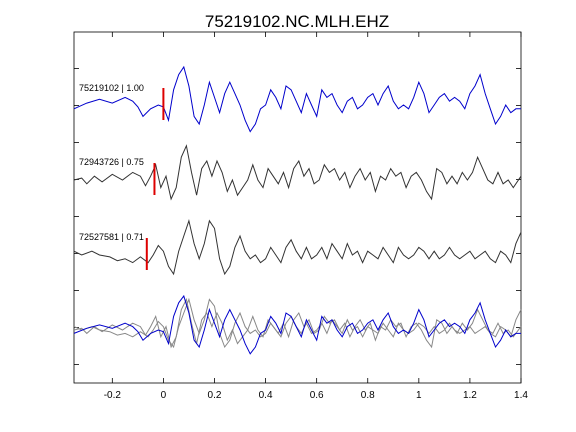  What do you see at coordinates (521, 395) in the screenshot?
I see `x-tick-label: 1.4` at bounding box center [521, 395].